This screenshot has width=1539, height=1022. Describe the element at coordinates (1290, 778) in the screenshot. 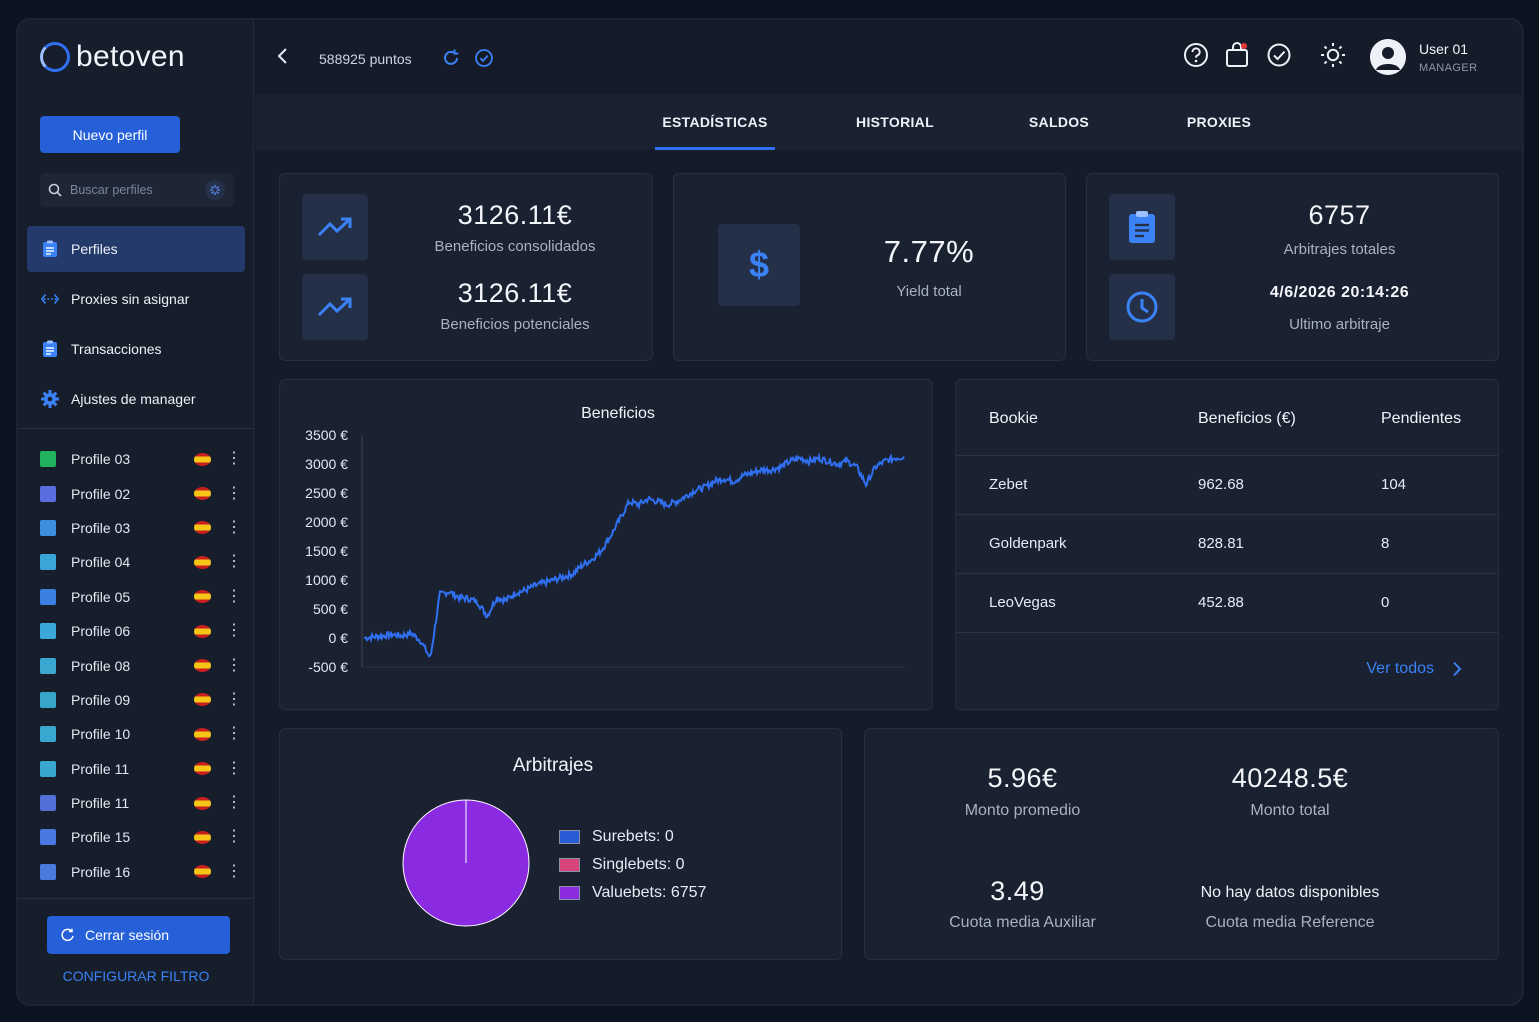

I see `total-amount-value: 40248.5€` at that location.